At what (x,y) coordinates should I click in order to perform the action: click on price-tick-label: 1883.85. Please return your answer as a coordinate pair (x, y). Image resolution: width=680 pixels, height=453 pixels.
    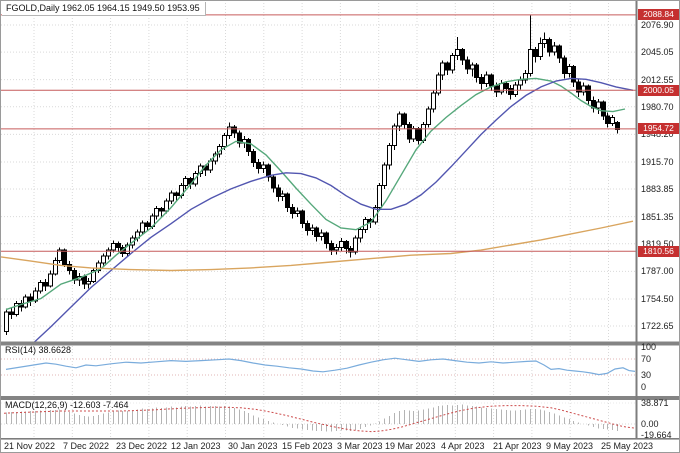
    Looking at the image, I should click on (657, 189).